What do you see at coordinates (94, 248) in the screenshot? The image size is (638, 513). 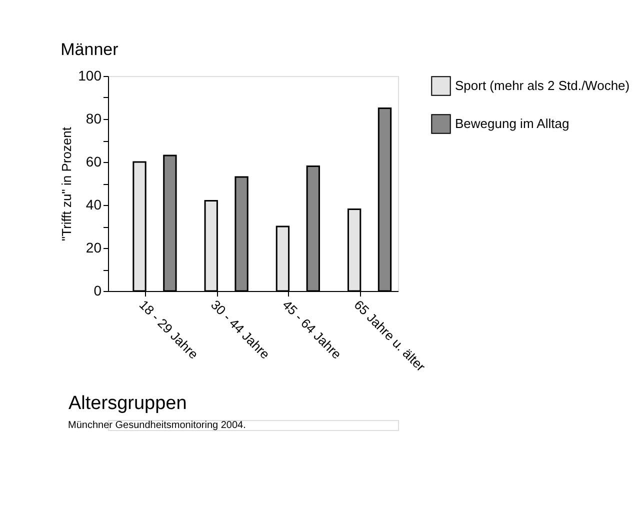 I see `y-tick-label: 20` at bounding box center [94, 248].